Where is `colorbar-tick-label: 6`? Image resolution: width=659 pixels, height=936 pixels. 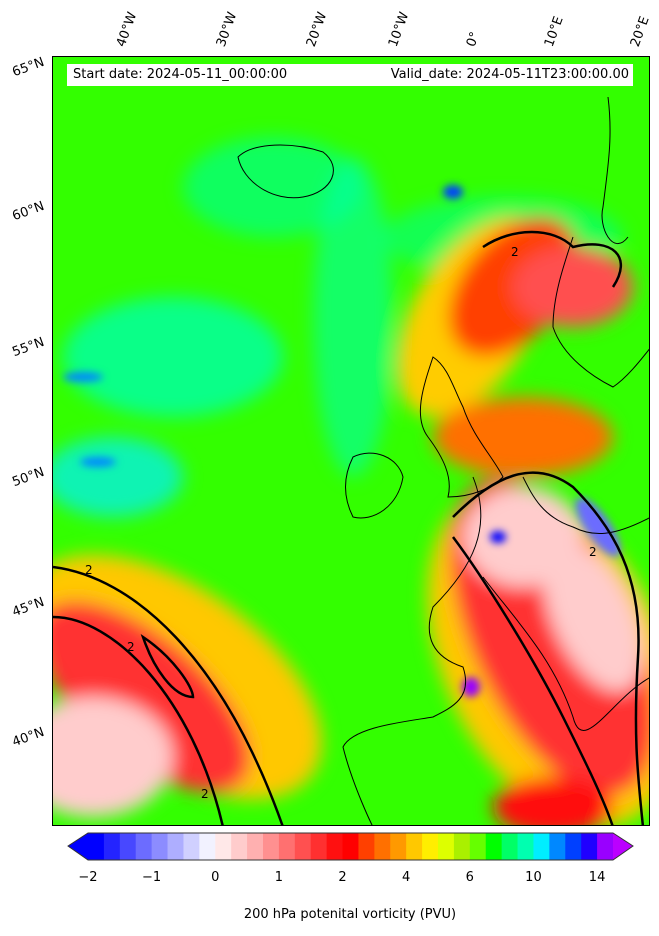 colorbar-tick-label: 6 is located at coordinates (469, 877).